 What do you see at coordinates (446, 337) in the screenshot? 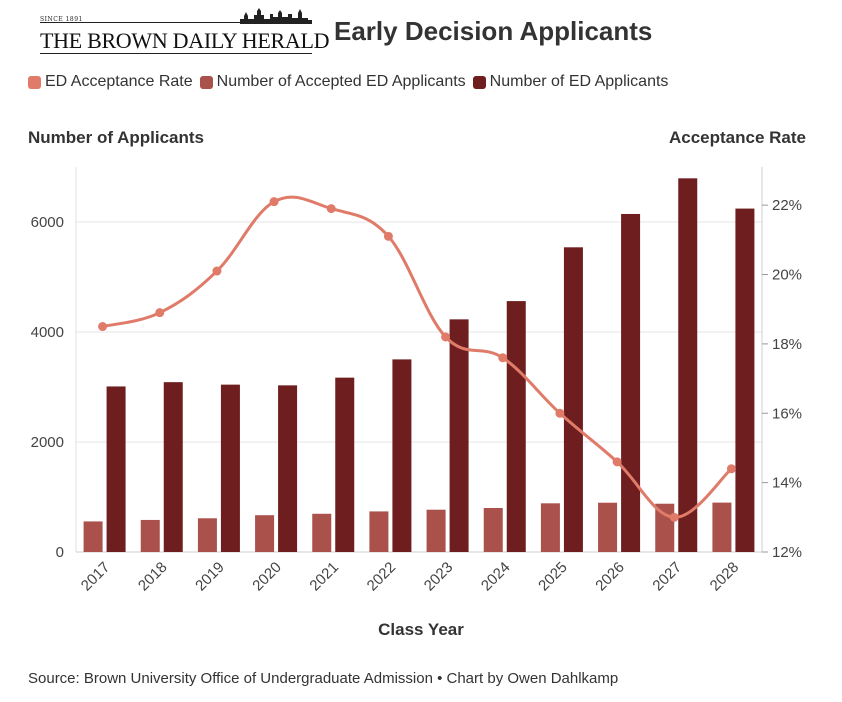
I see `acceptance-rate-point-2023` at bounding box center [446, 337].